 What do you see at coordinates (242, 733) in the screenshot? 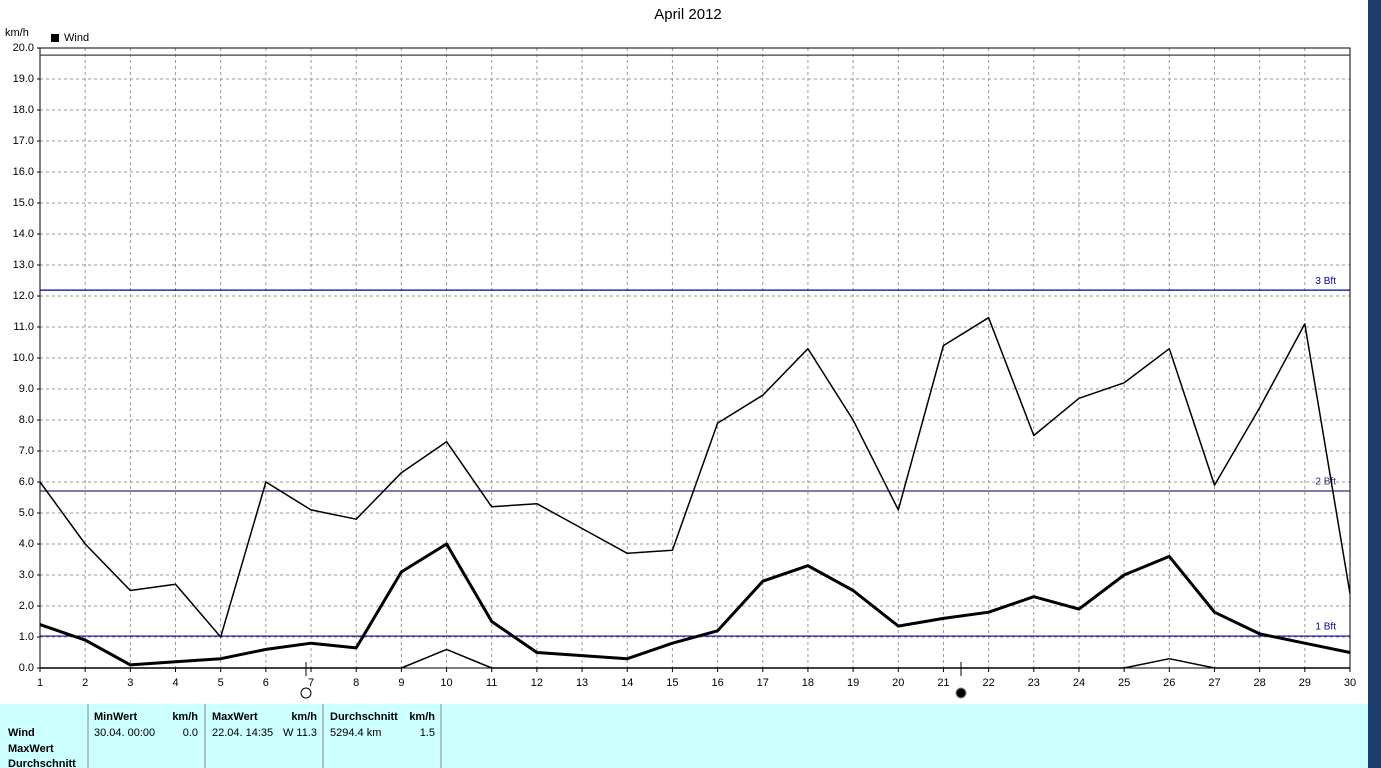
I see `cell: 22.04. 14:35` at bounding box center [242, 733].